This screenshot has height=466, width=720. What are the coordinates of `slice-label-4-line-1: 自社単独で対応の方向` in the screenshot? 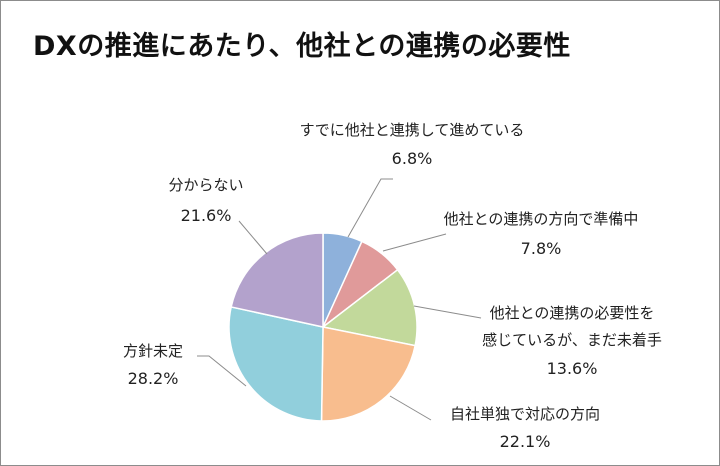 It's located at (525, 414).